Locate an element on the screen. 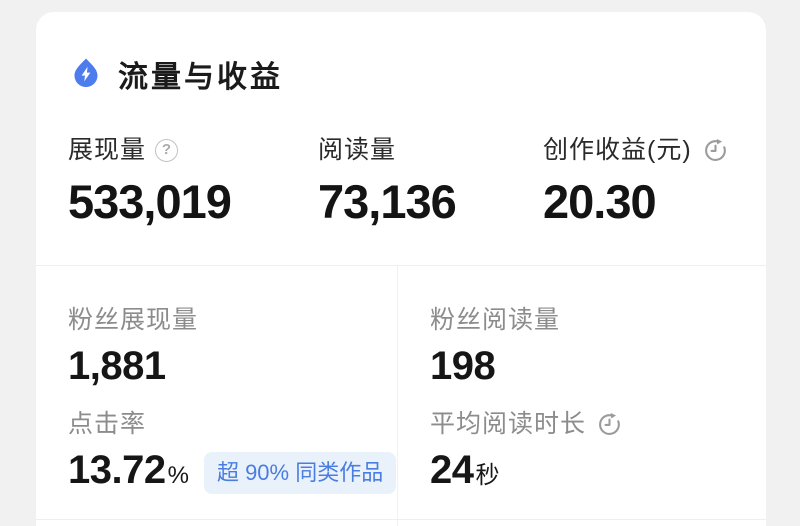 Image resolution: width=800 pixels, height=526 pixels. ctr-badge: 超 90% 同类作品 is located at coordinates (300, 473).